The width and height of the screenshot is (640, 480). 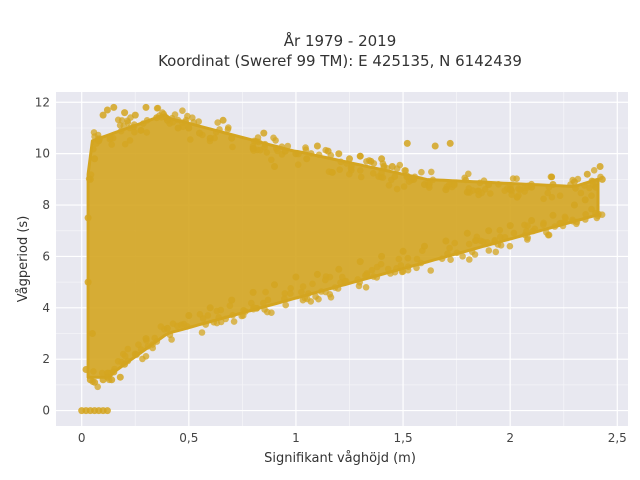 What do you see at coordinates (340, 458) in the screenshot?
I see `x-axis-label: Signifikant våghöjd (m)` at bounding box center [340, 458].